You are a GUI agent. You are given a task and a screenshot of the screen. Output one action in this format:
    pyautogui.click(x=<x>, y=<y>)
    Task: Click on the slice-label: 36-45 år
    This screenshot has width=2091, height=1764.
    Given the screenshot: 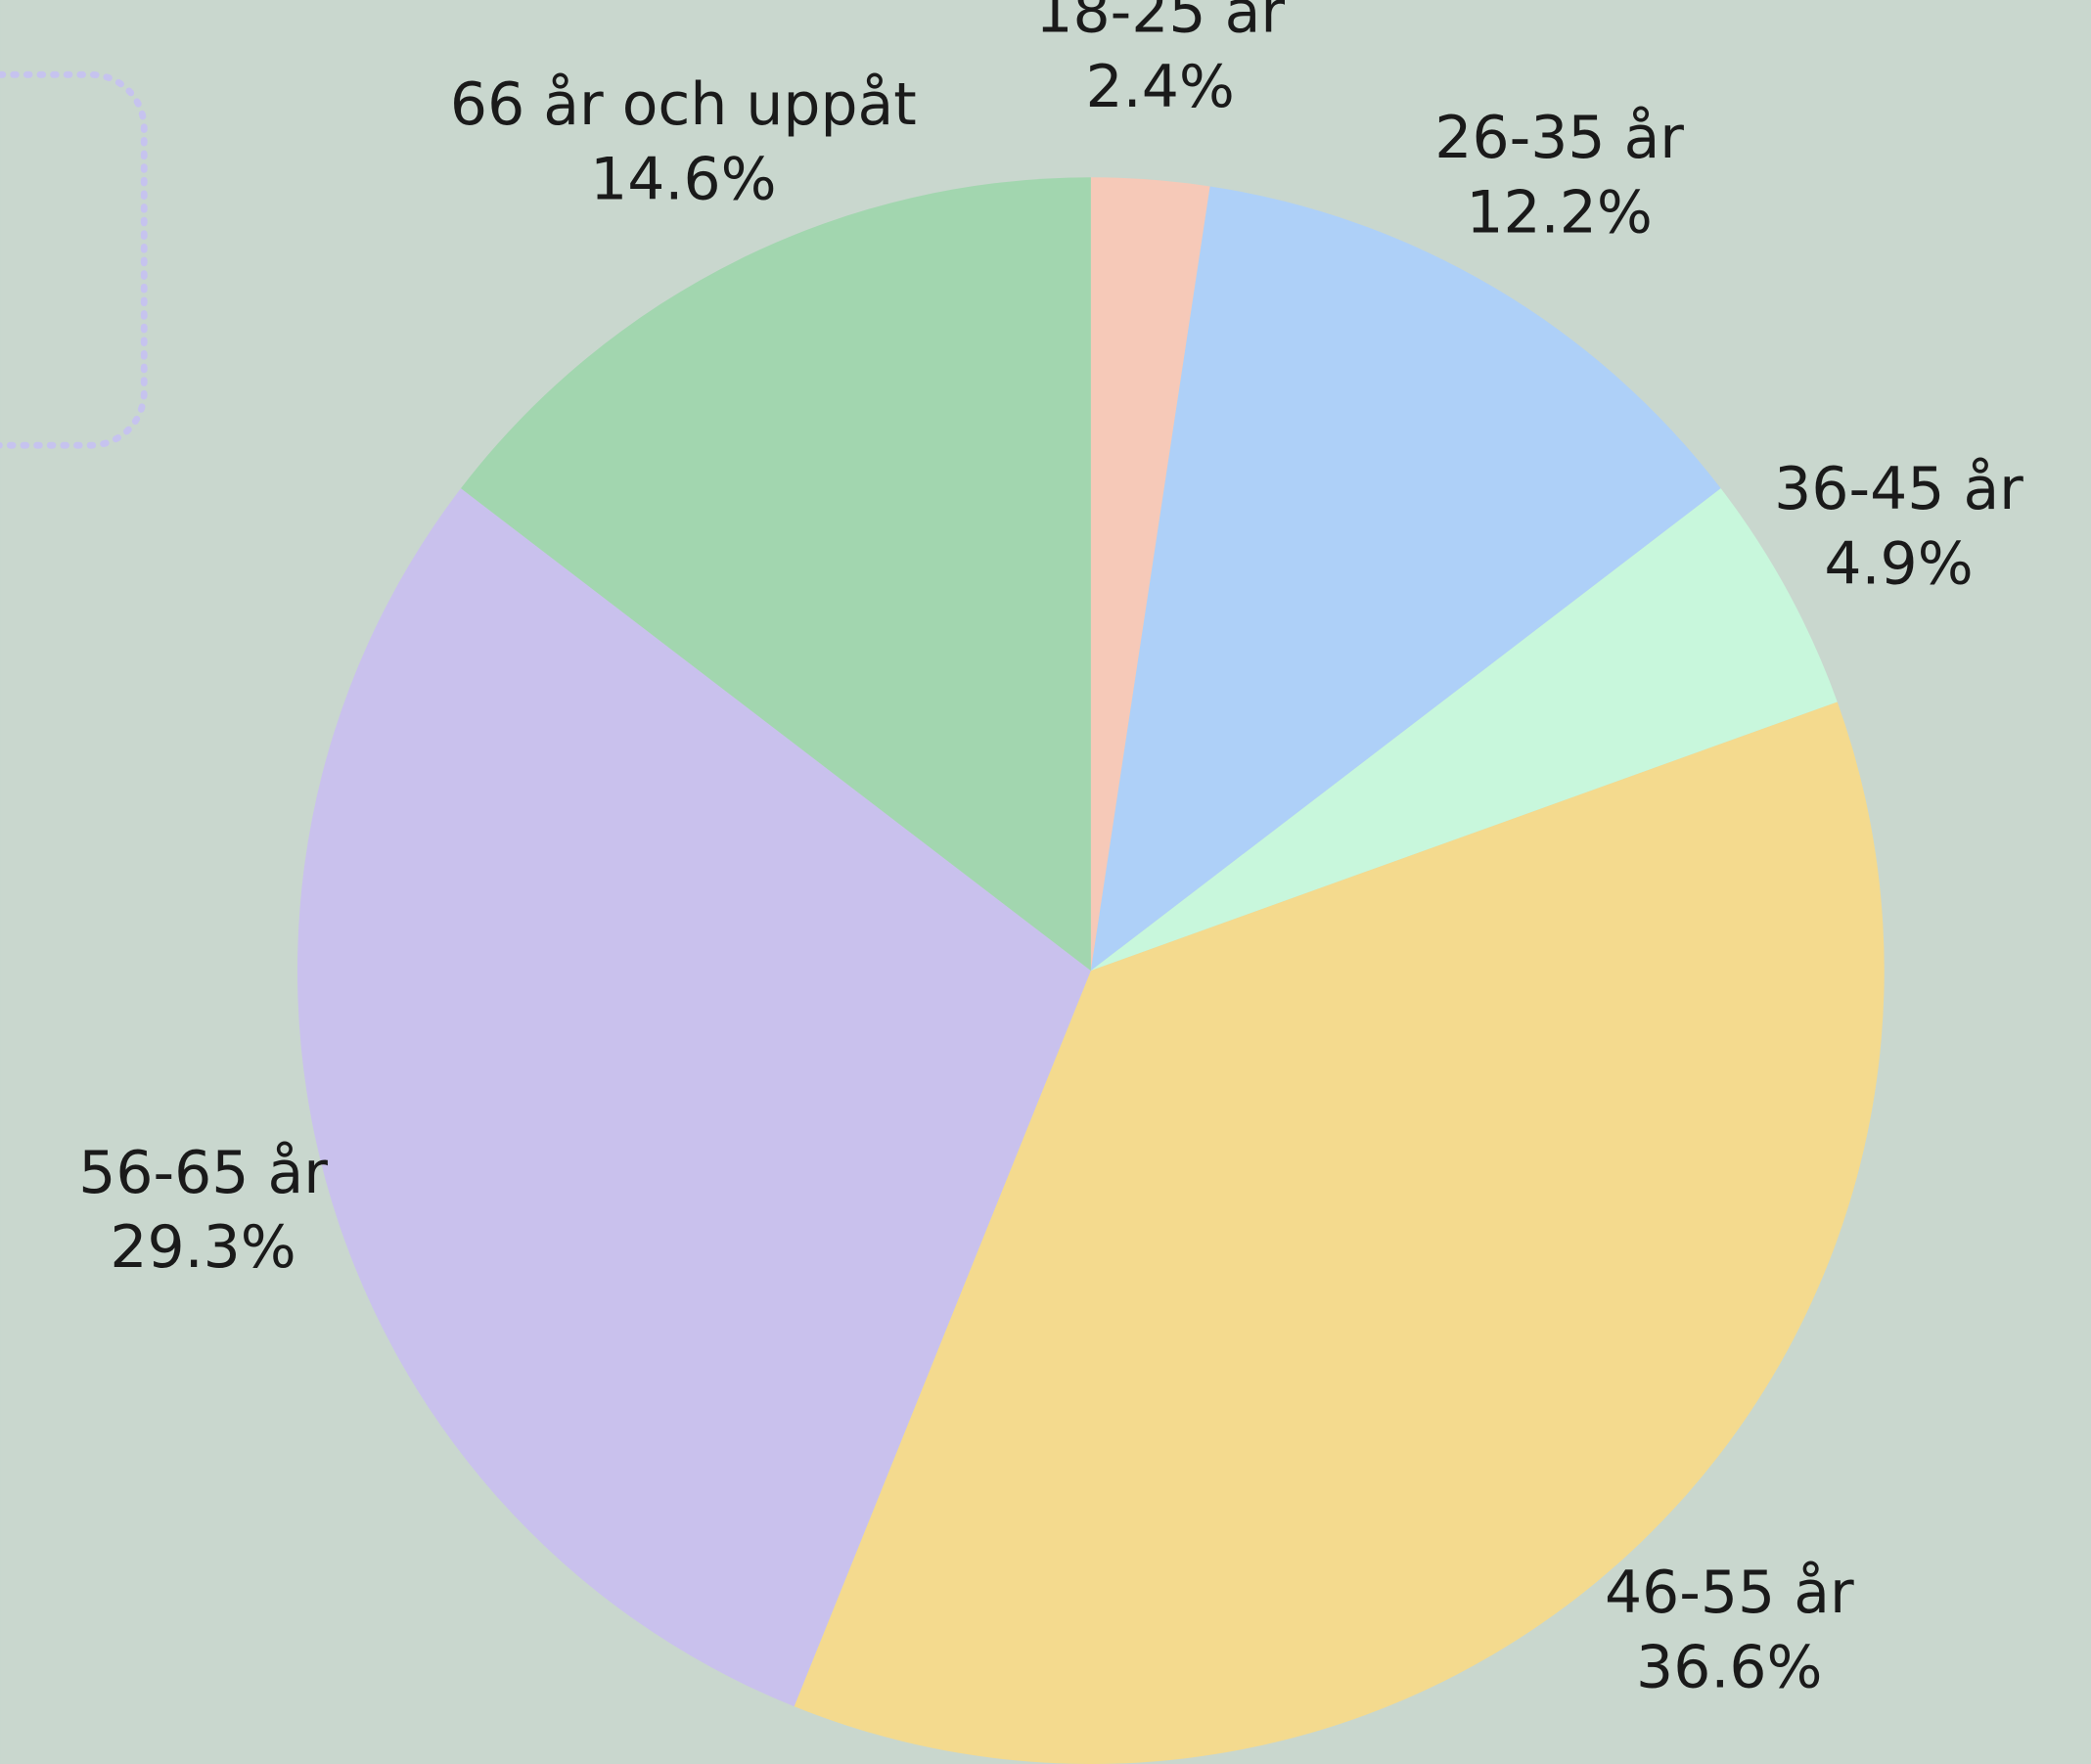 What is the action you would take?
    pyautogui.click(x=1898, y=489)
    